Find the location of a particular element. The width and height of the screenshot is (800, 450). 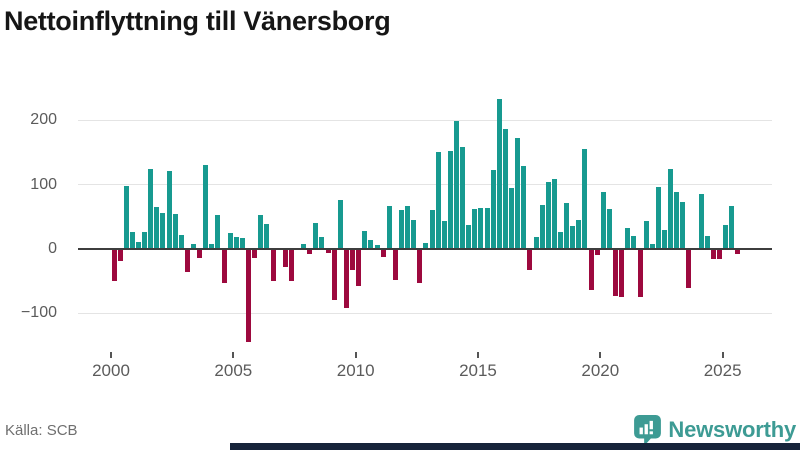

bar-2020-Q1 is located at coordinates (603, 220).